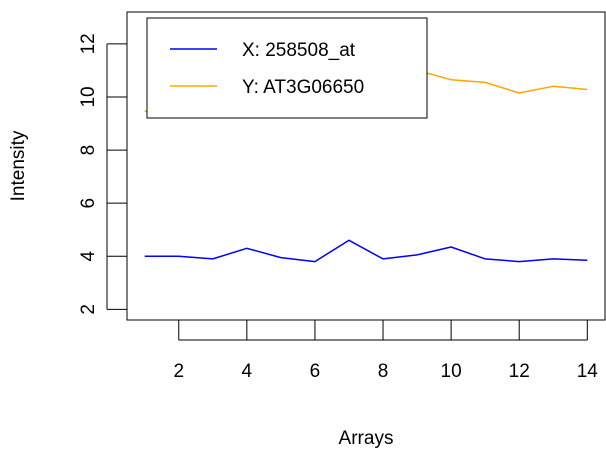  I want to click on y-tick-label: 6, so click(88, 203).